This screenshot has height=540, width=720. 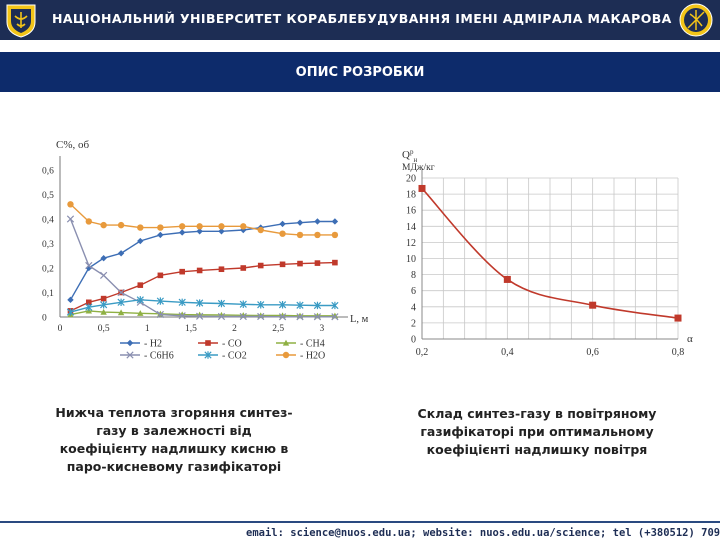 I want to click on university-crest-logo, so click(x=21, y=21).